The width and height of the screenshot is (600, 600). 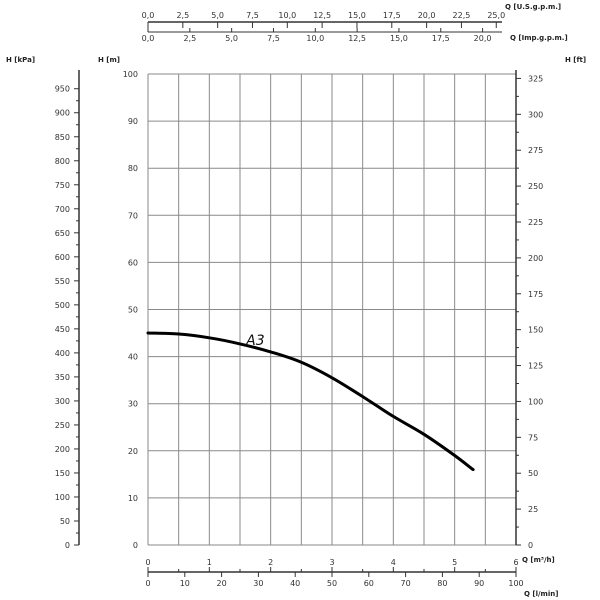 What do you see at coordinates (109, 60) in the screenshot?
I see `axis-title-m: H [m]` at bounding box center [109, 60].